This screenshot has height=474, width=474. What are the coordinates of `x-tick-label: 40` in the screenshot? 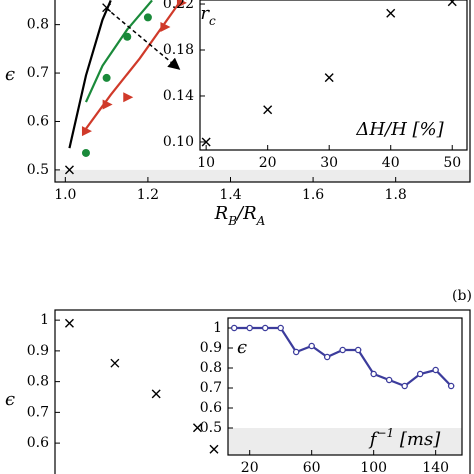 It's located at (391, 163).